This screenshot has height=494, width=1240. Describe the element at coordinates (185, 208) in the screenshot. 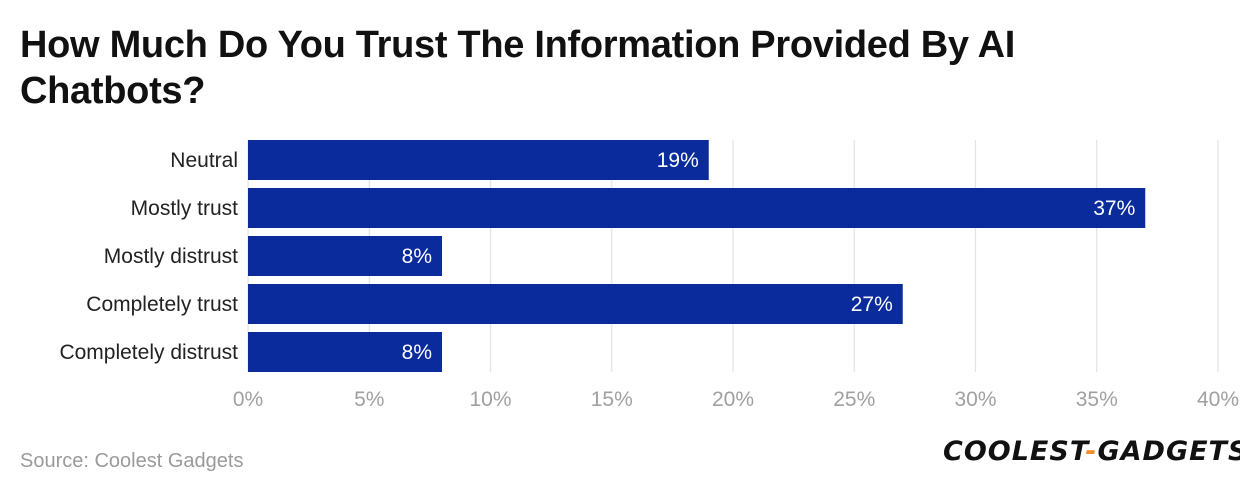

I see `category-label: Mostly trust` at that location.